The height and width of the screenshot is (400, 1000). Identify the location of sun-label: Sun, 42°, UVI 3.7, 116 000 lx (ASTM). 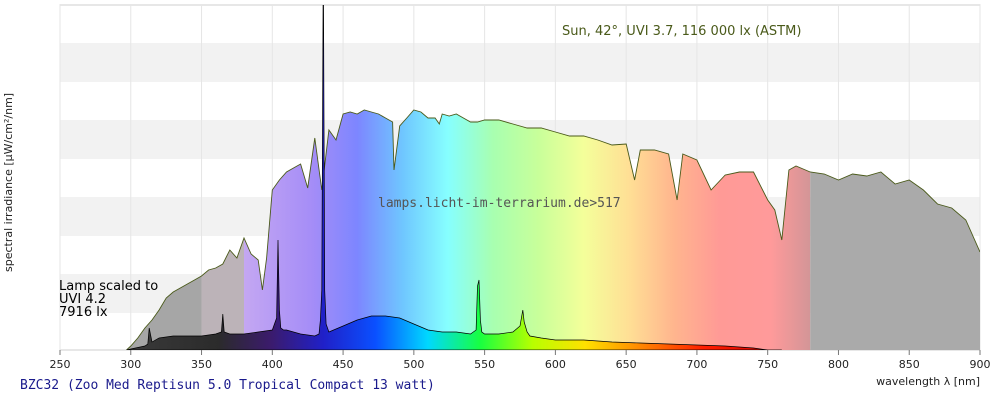
(681, 31).